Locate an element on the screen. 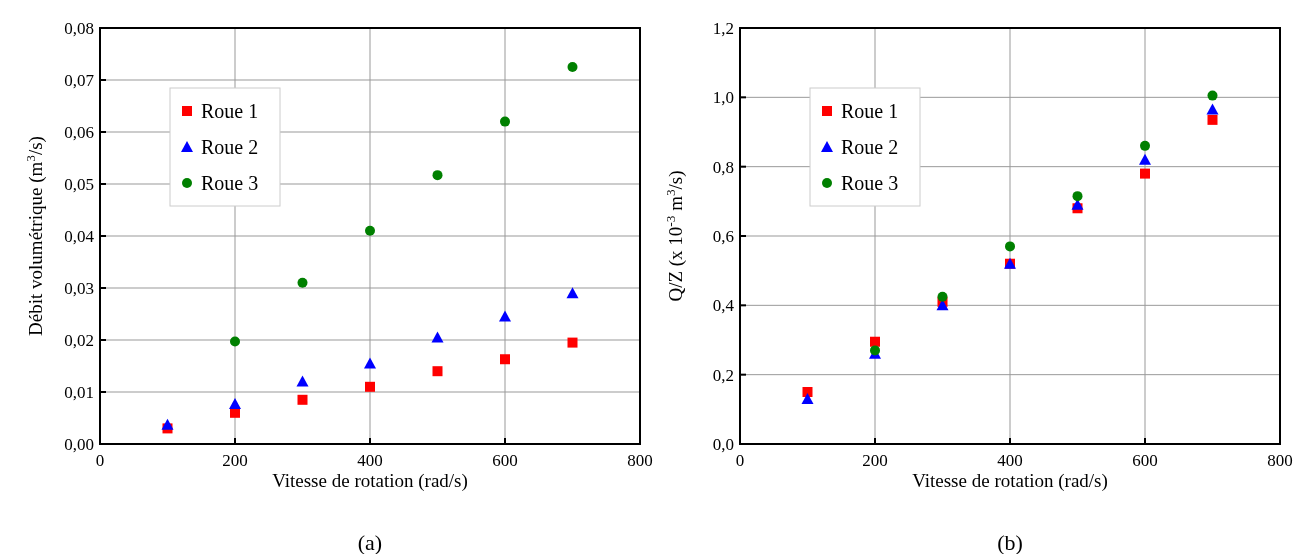 Image resolution: width=1304 pixels, height=554 pixels. y-tick-label: 0,07 is located at coordinates (79, 80).